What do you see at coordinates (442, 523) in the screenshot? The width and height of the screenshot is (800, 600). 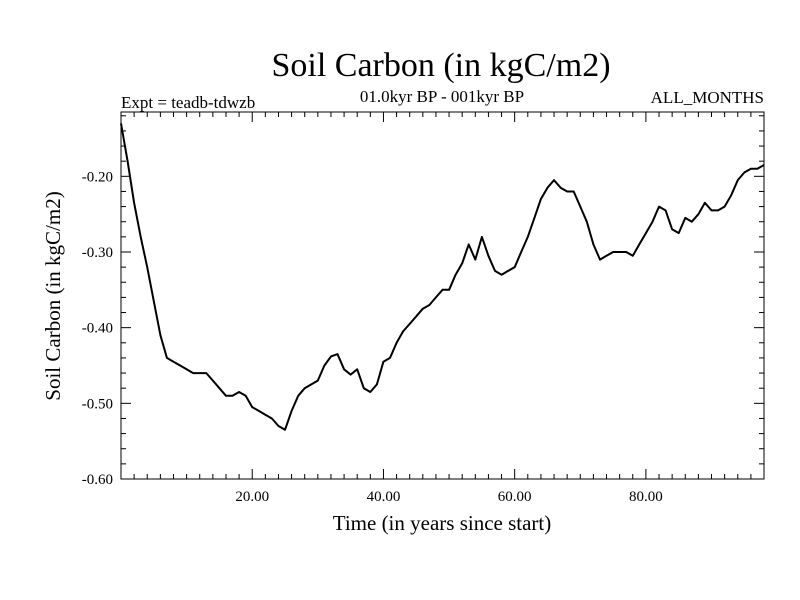 I see `x-axis-label: Time (in years since start)` at bounding box center [442, 523].